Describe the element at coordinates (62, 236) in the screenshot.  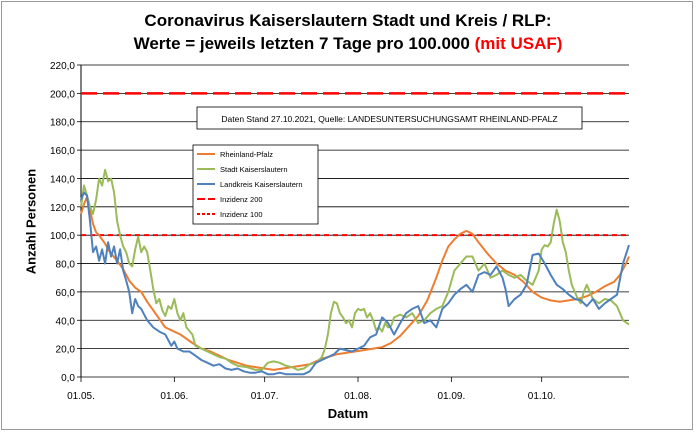
I see `y-tick-label: 100,0` at that location.